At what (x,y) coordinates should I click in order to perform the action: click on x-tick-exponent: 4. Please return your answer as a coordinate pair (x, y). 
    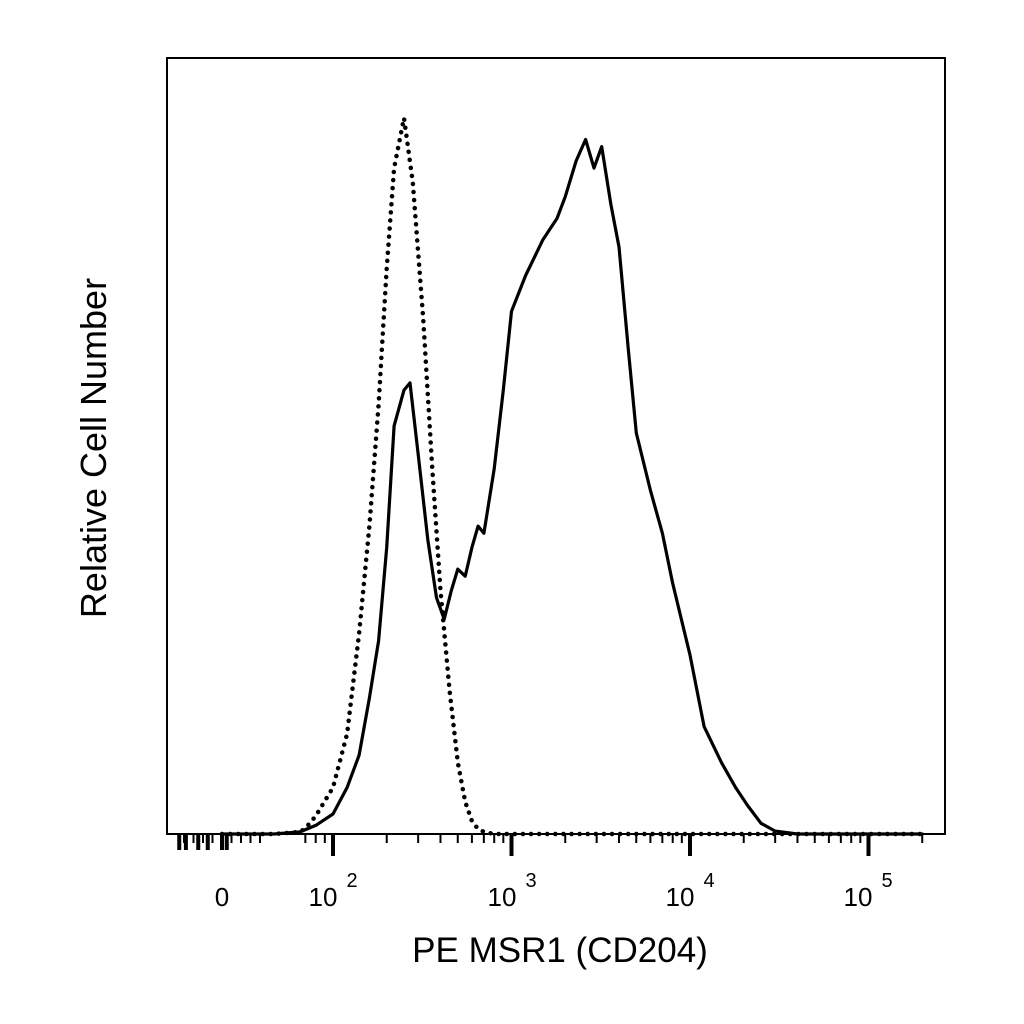
    Looking at the image, I should click on (708, 881).